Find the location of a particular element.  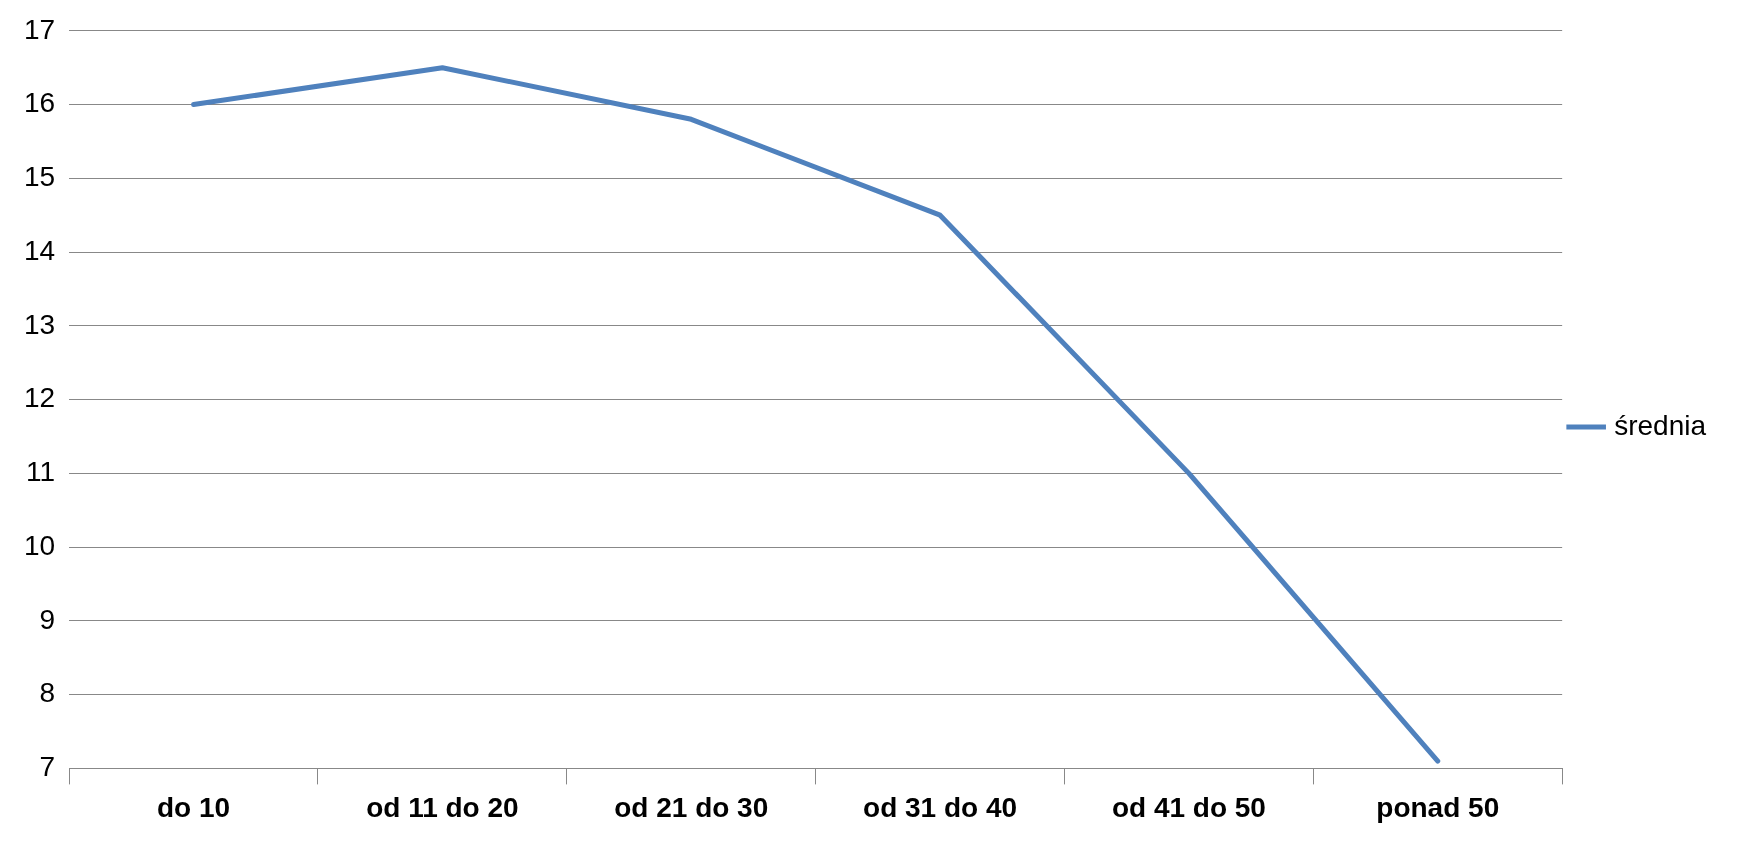

y-tick-label: 7 is located at coordinates (47, 767).